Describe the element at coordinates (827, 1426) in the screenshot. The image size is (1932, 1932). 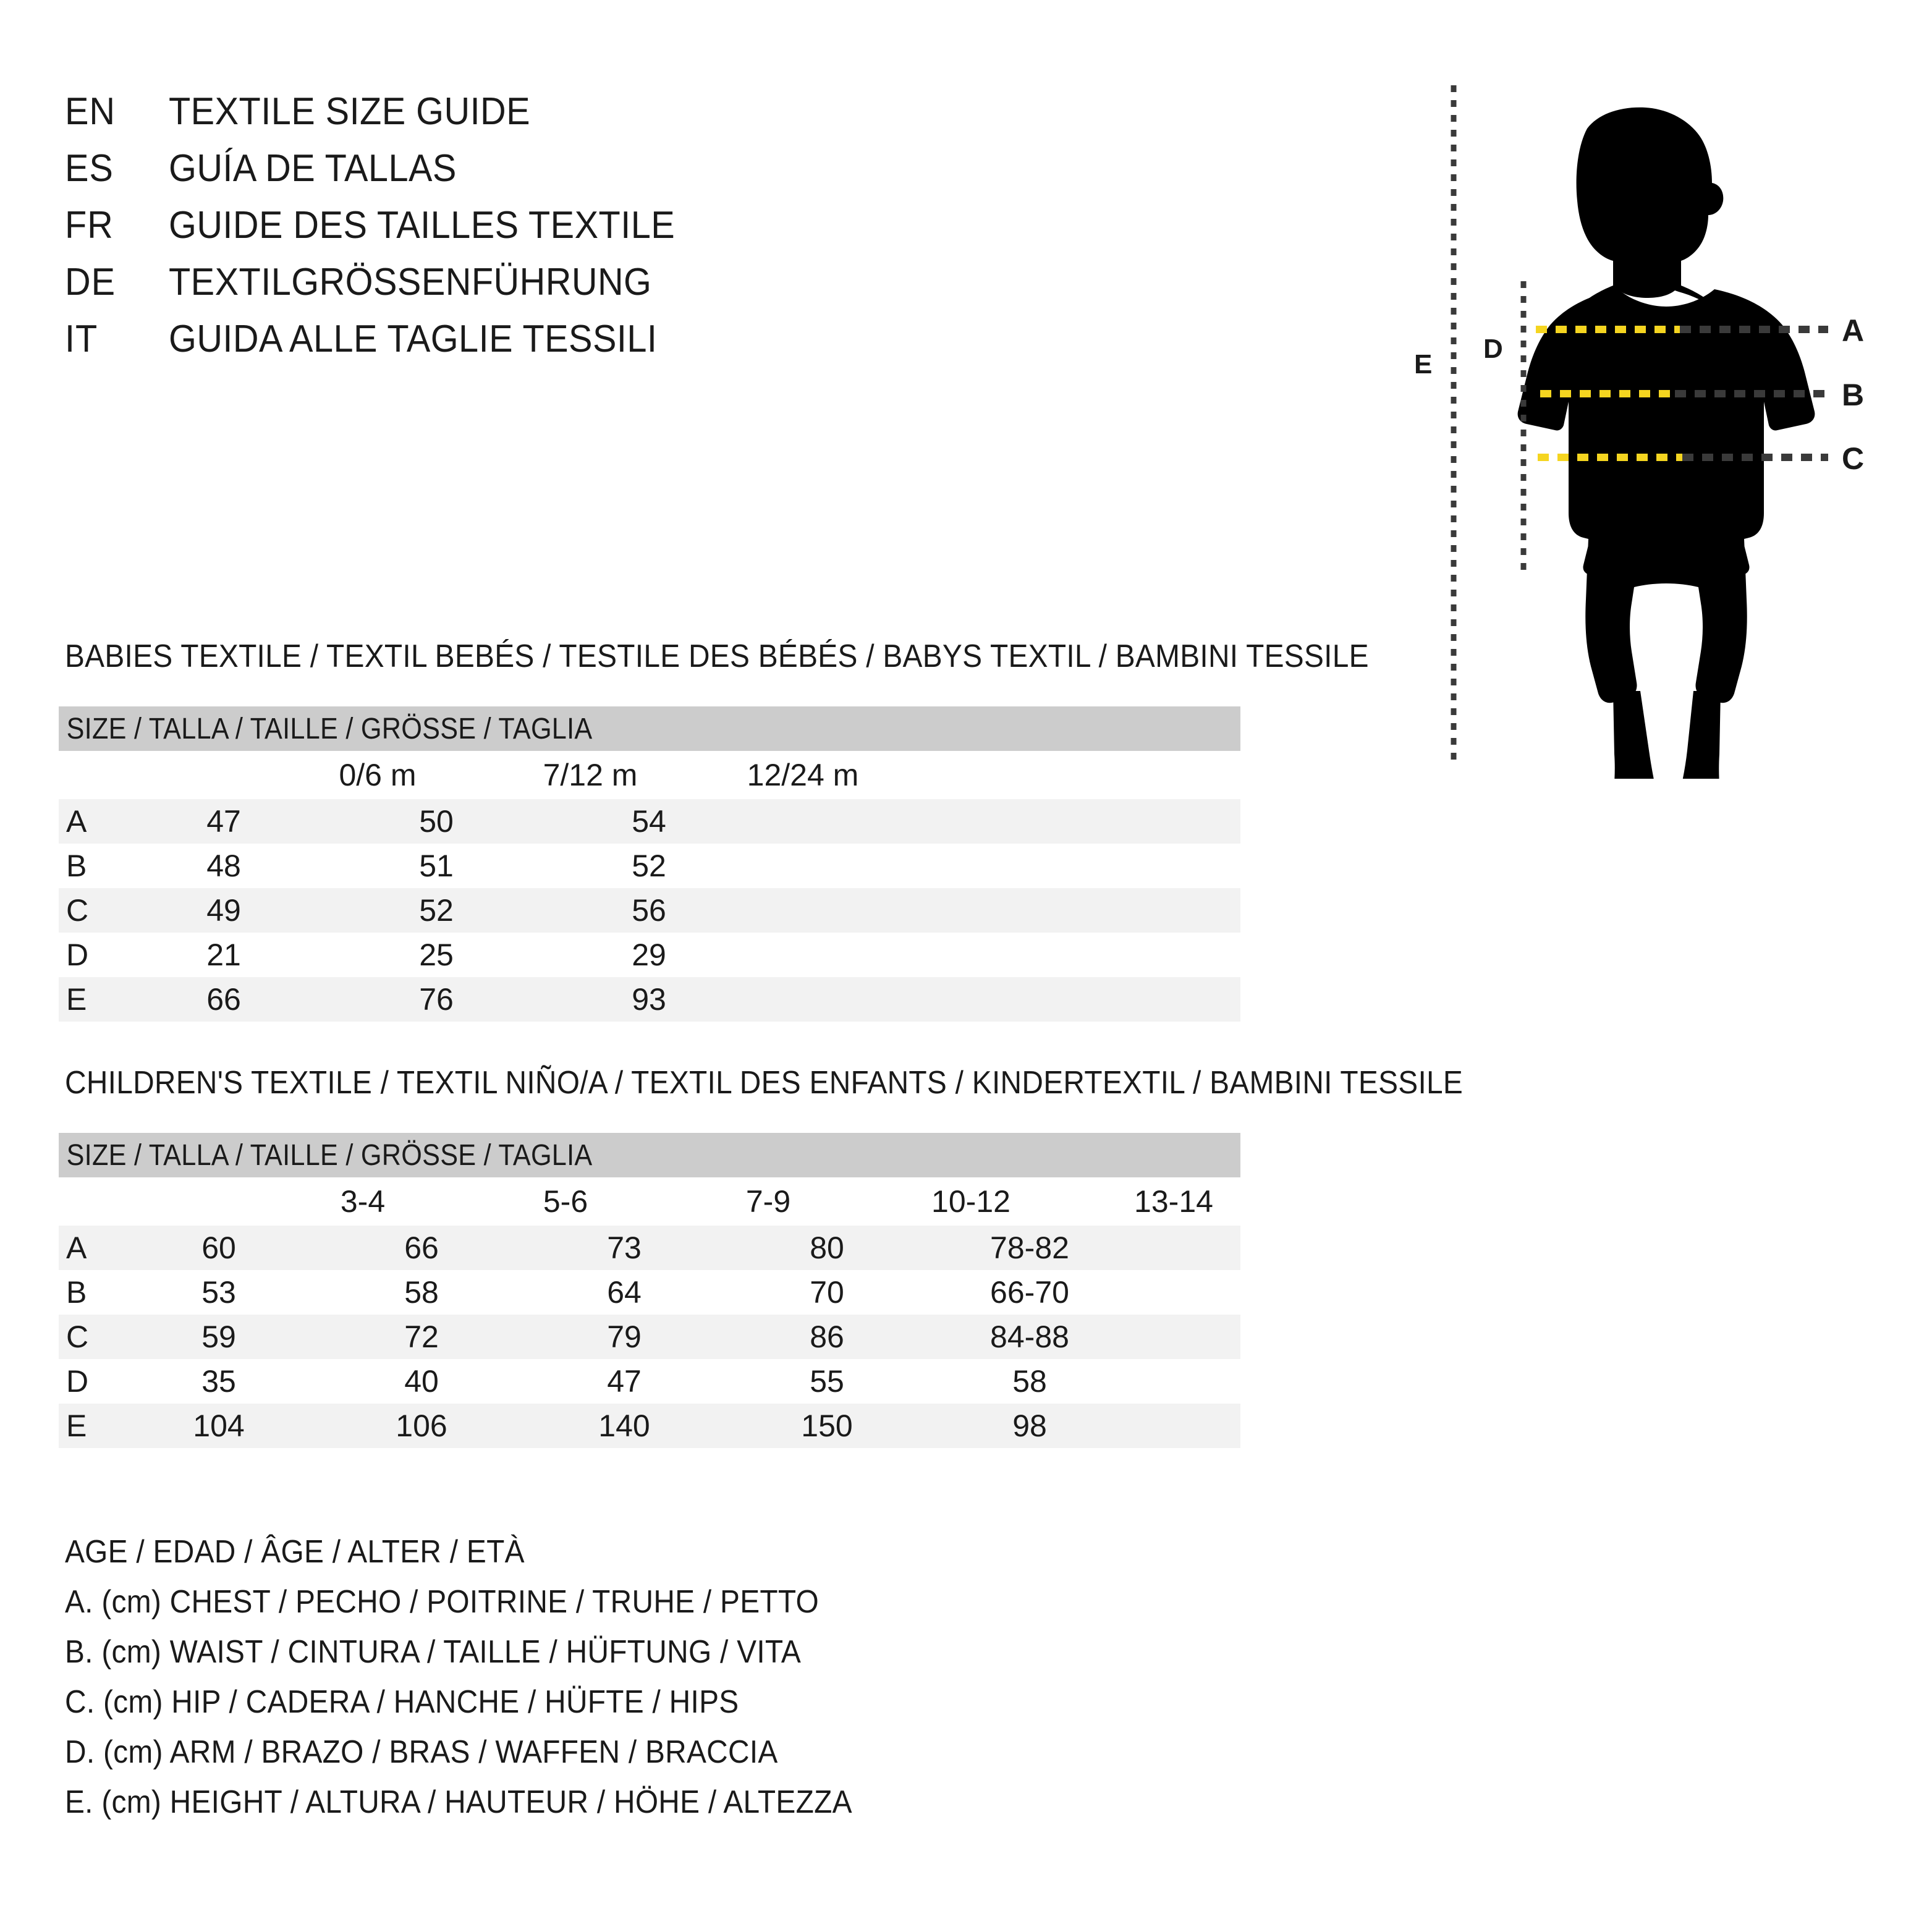
I see `children-cell-e-3: 150` at that location.